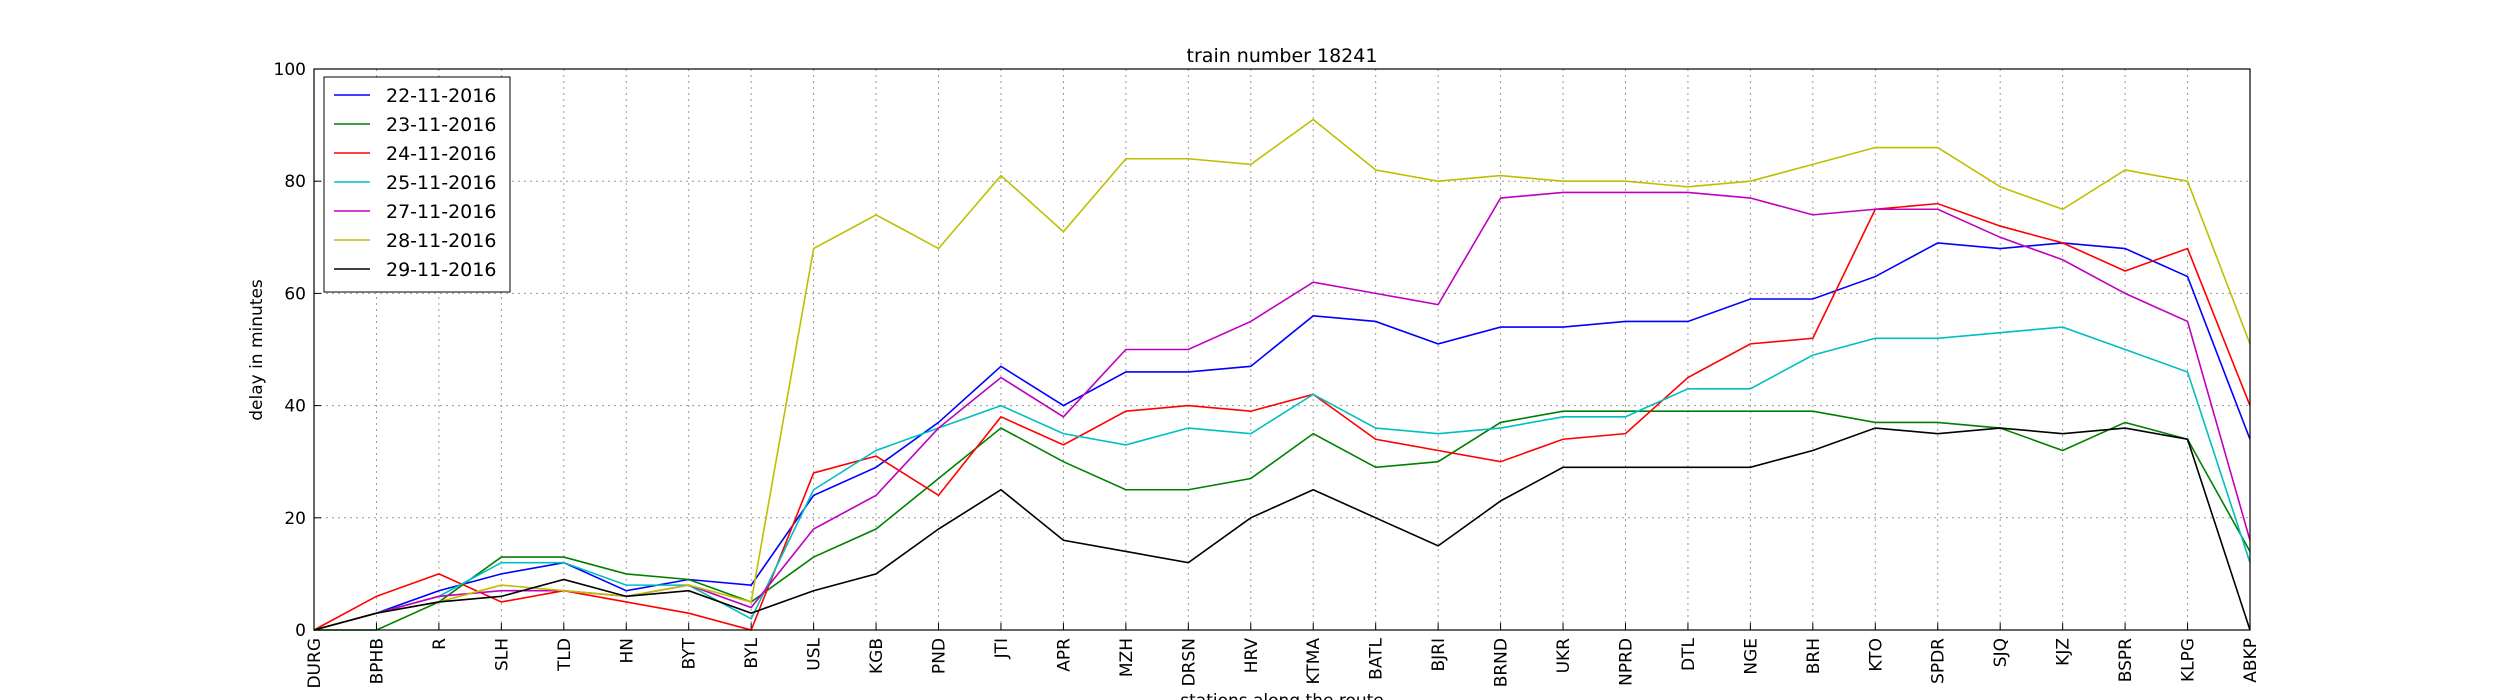 This screenshot has height=700, width=2500. I want to click on y-tick-label: 60, so click(295, 294).